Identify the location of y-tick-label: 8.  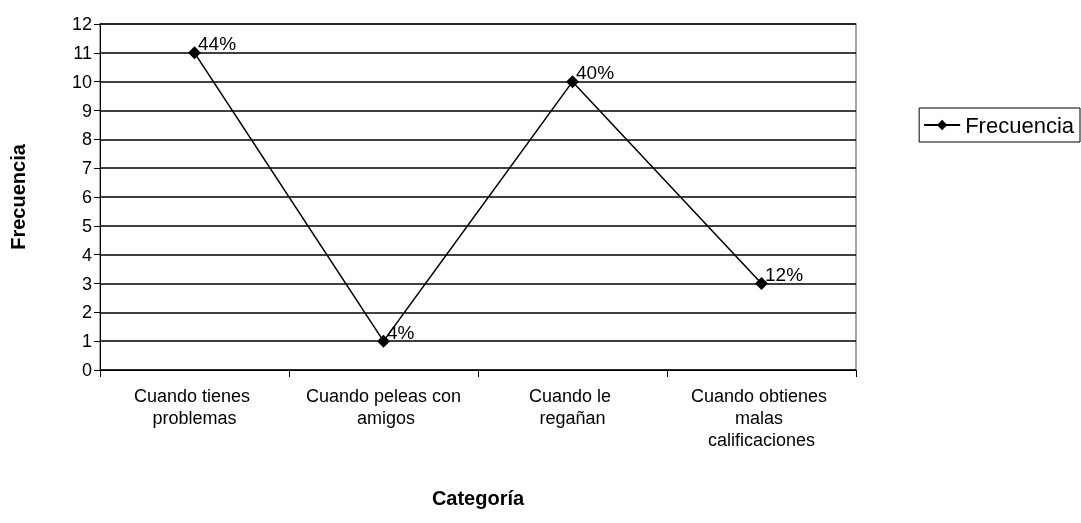
(86, 139).